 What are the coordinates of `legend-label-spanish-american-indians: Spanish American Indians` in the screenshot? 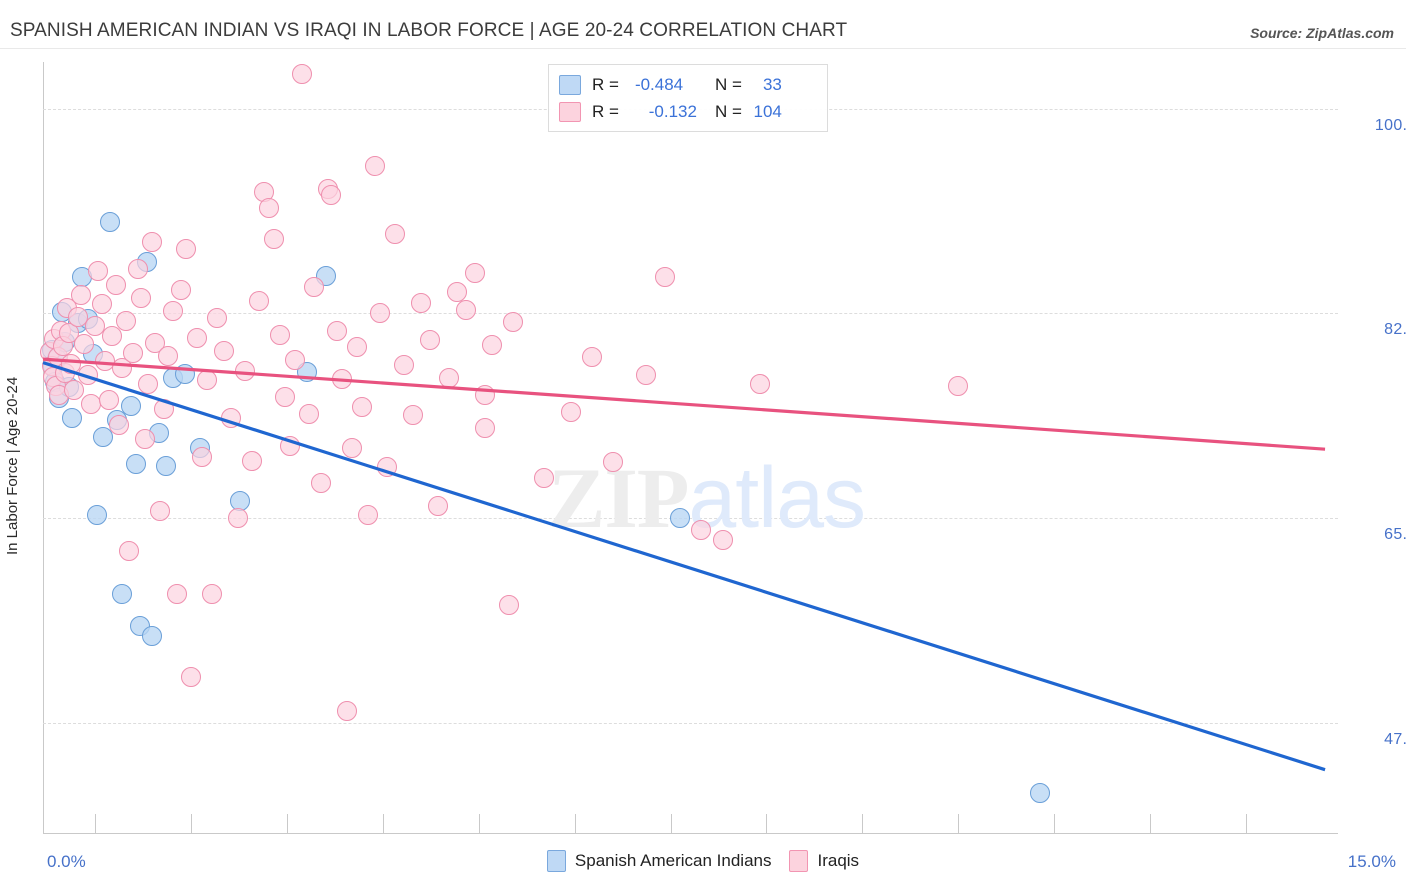 It's located at (673, 860).